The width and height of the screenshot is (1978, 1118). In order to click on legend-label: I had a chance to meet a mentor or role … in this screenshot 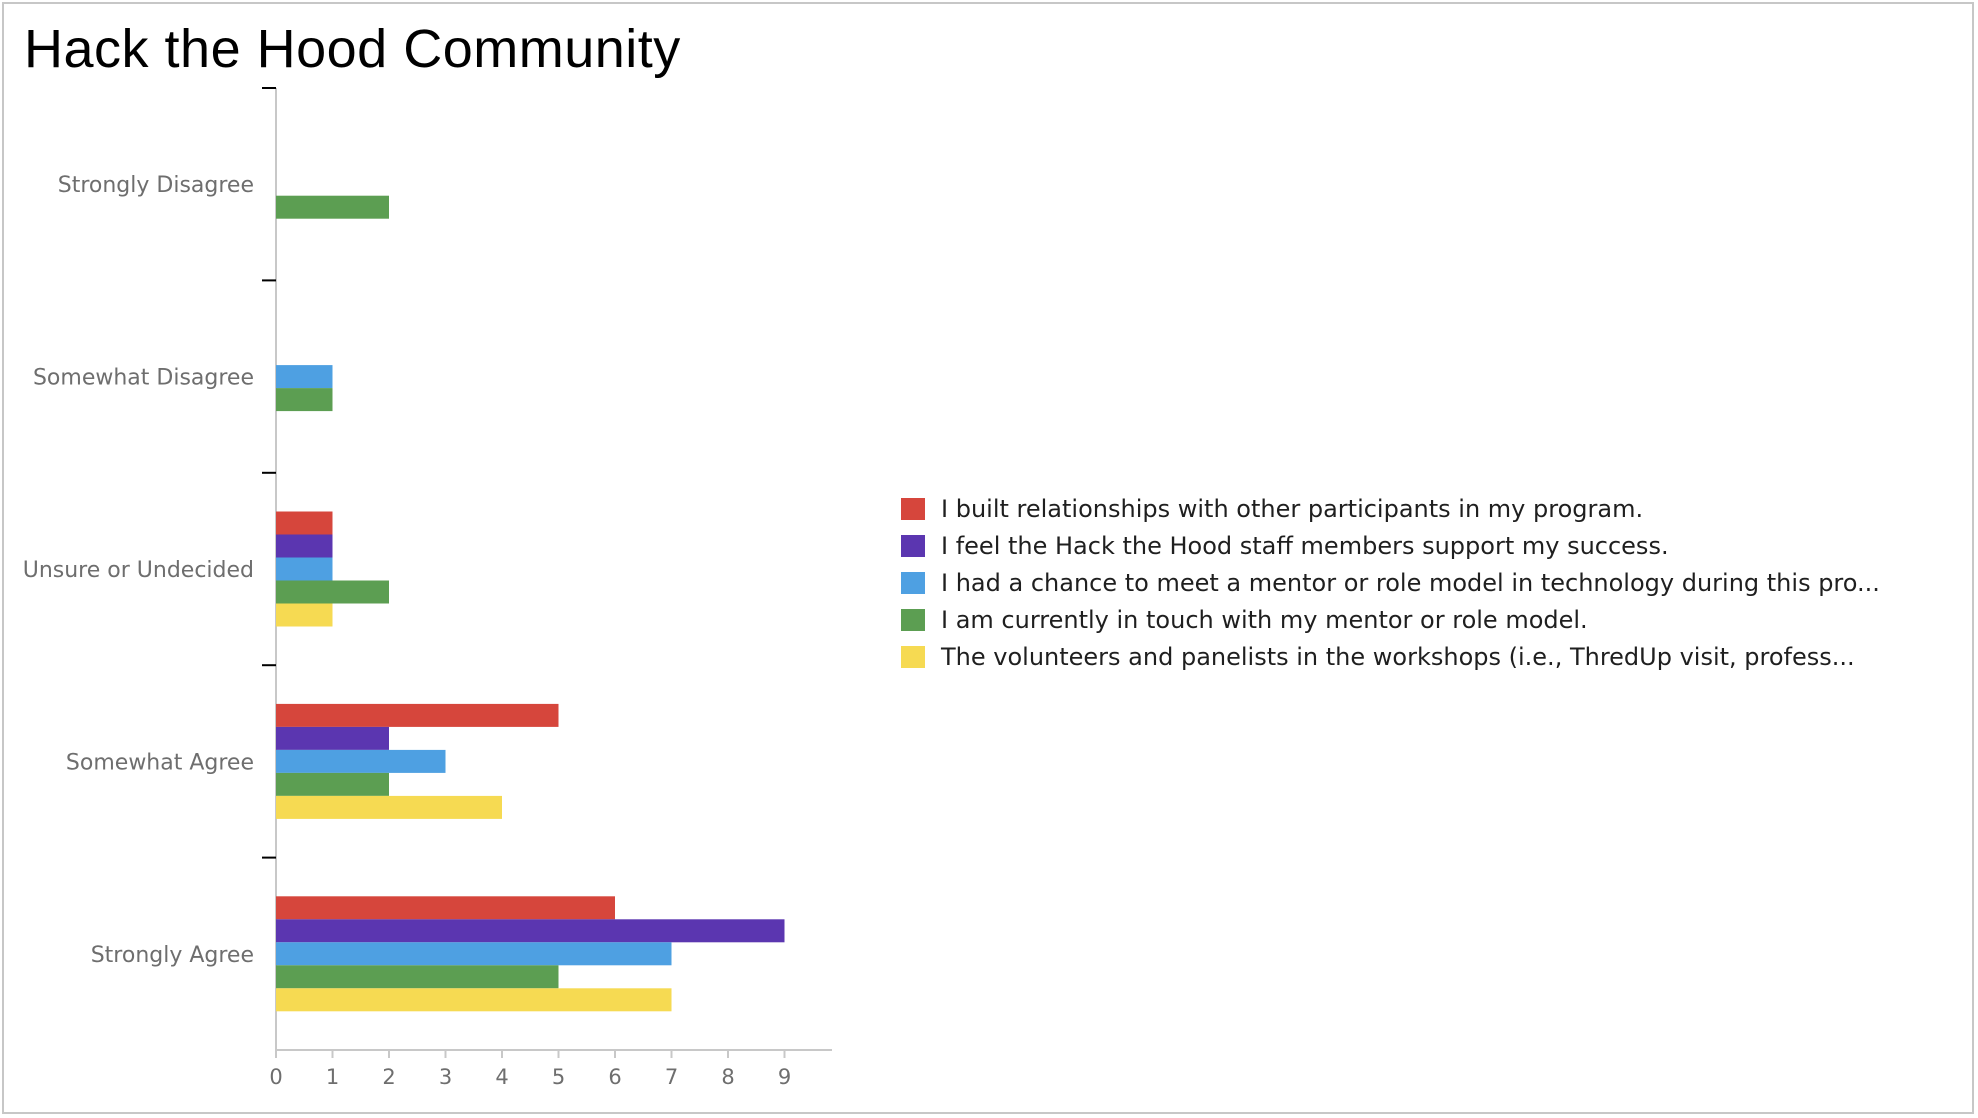, I will do `click(1410, 583)`.